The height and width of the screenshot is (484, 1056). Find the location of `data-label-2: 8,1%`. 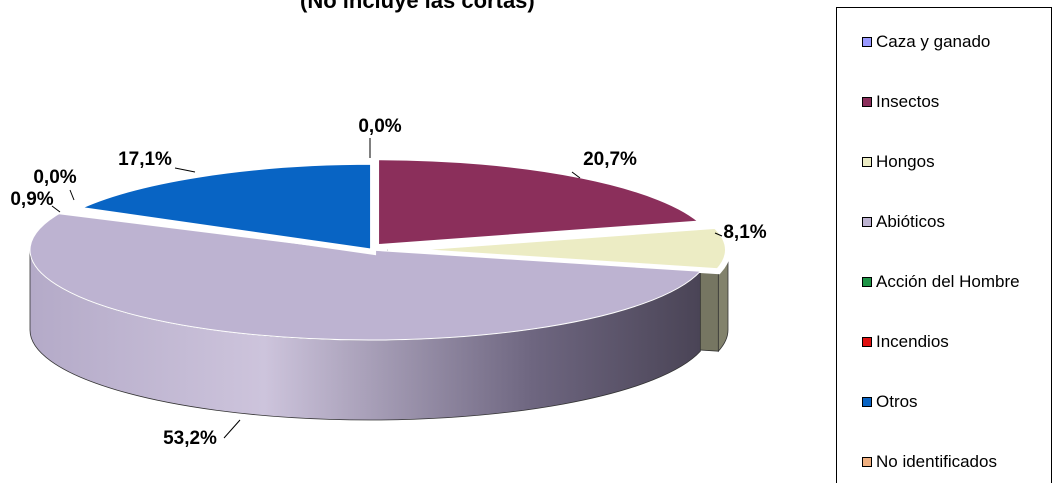

data-label-2: 8,1% is located at coordinates (744, 232).